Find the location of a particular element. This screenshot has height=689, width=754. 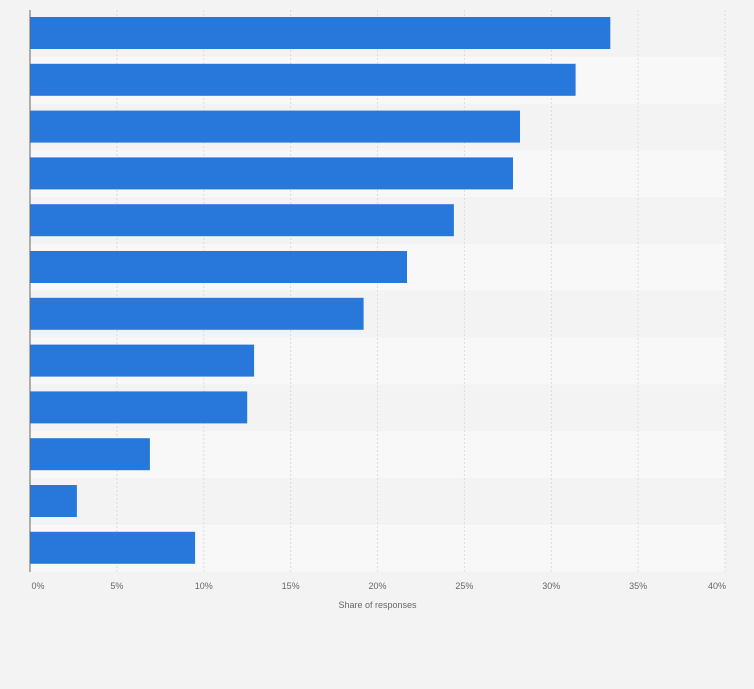

x-tick-label: 0% is located at coordinates (37, 586).